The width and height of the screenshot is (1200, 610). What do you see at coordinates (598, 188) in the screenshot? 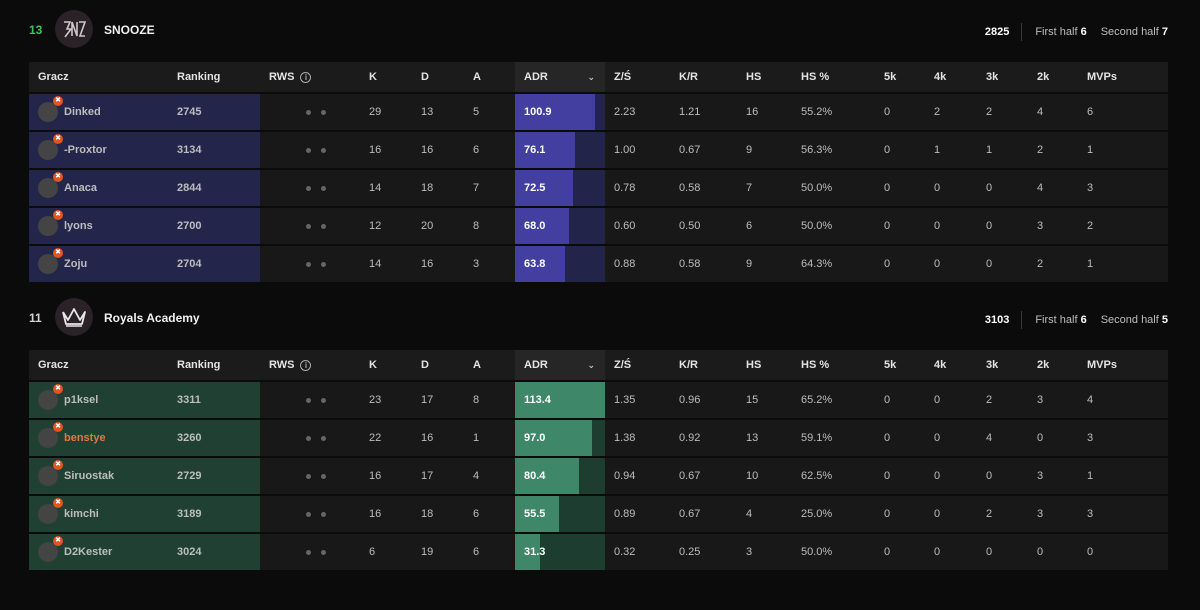
I see `player-row: ✖ Anaca 2844 14 18 7 72.5 0.78 0.58 7 50.0% 0 0 0 4 3` at bounding box center [598, 188].